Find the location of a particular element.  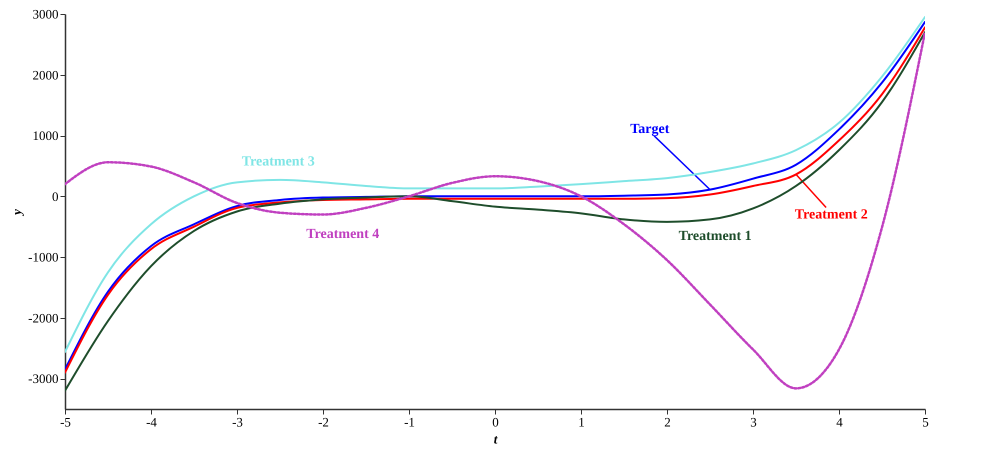

y-tick-label: -2000 is located at coordinates (43, 318).